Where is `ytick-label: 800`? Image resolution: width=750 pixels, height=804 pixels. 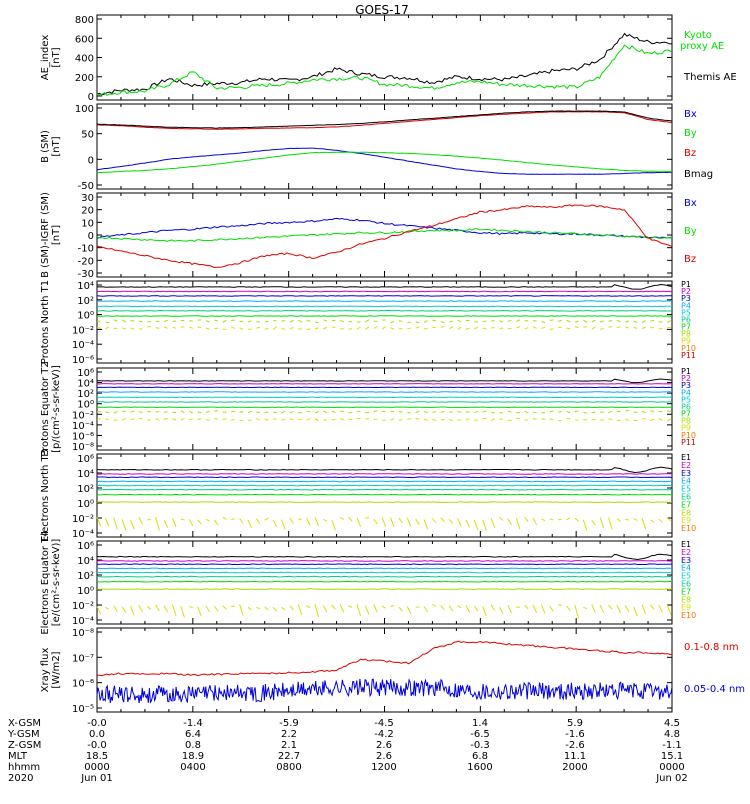 ytick-label: 800 is located at coordinates (84, 20).